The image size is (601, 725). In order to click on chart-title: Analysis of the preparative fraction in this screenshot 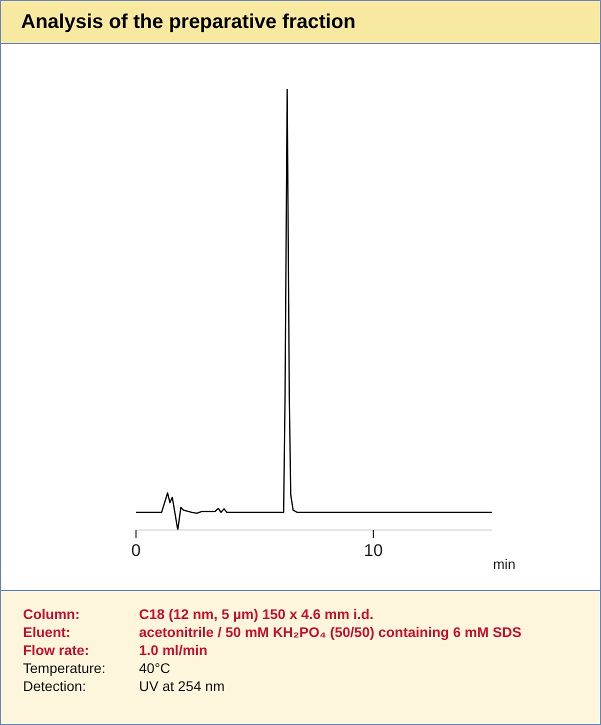, I will do `click(300, 22)`.